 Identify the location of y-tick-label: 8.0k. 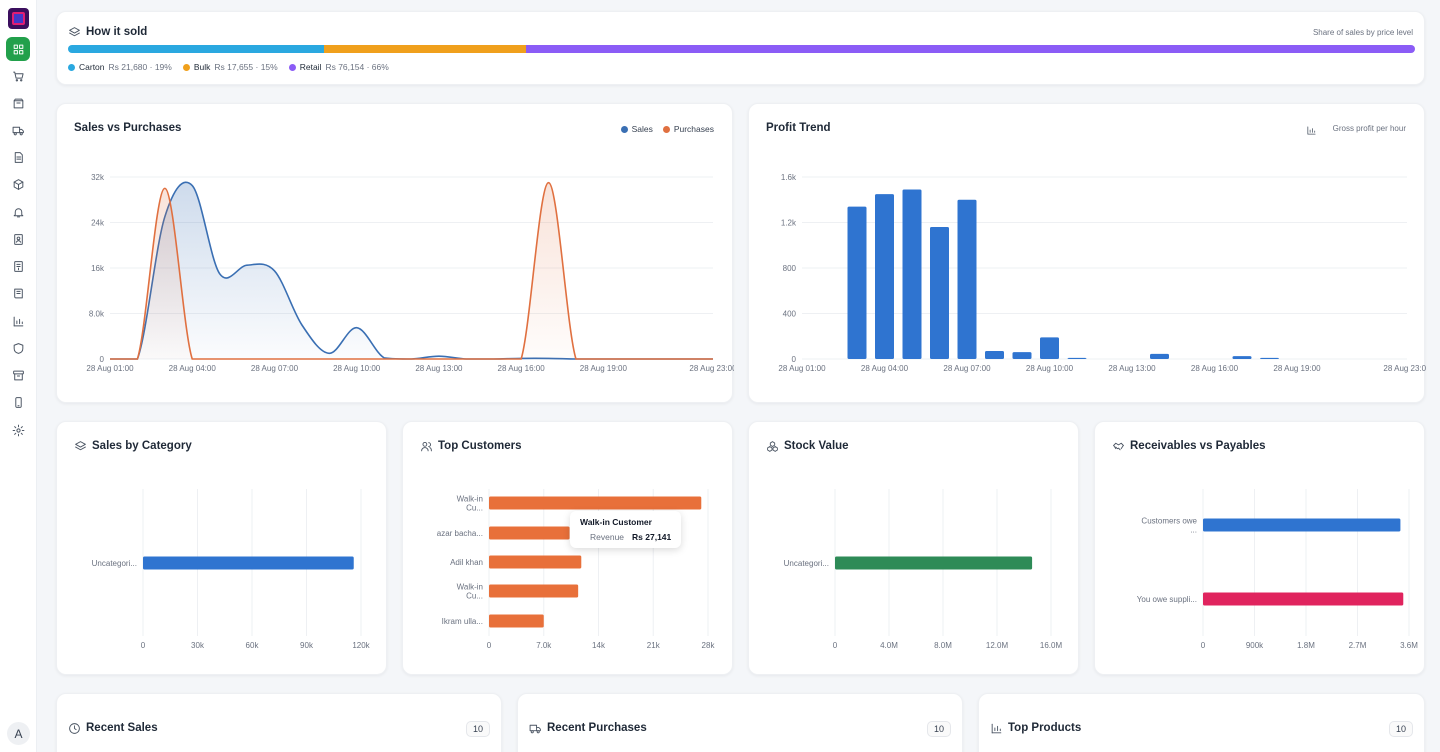
(97, 314).